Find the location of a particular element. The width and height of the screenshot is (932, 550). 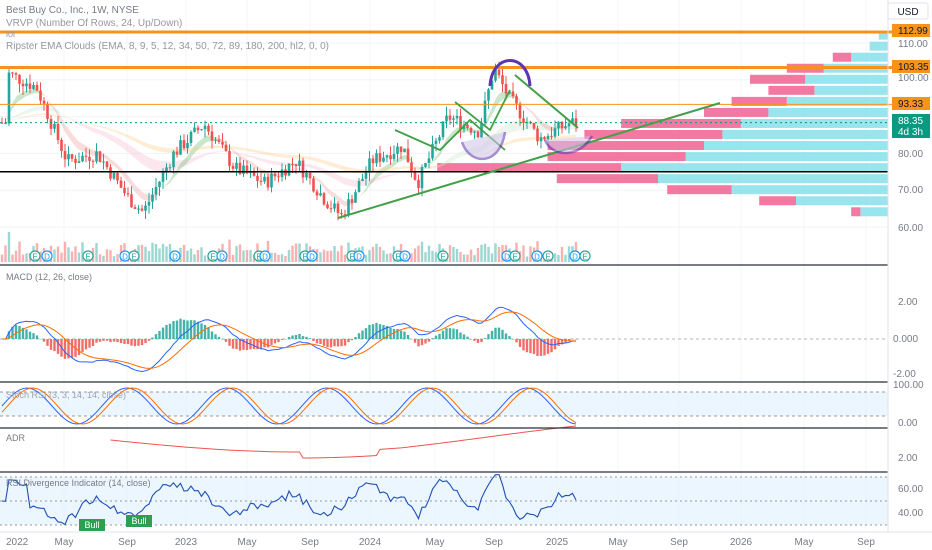

vrvp-down-bar is located at coordinates (736, 112).